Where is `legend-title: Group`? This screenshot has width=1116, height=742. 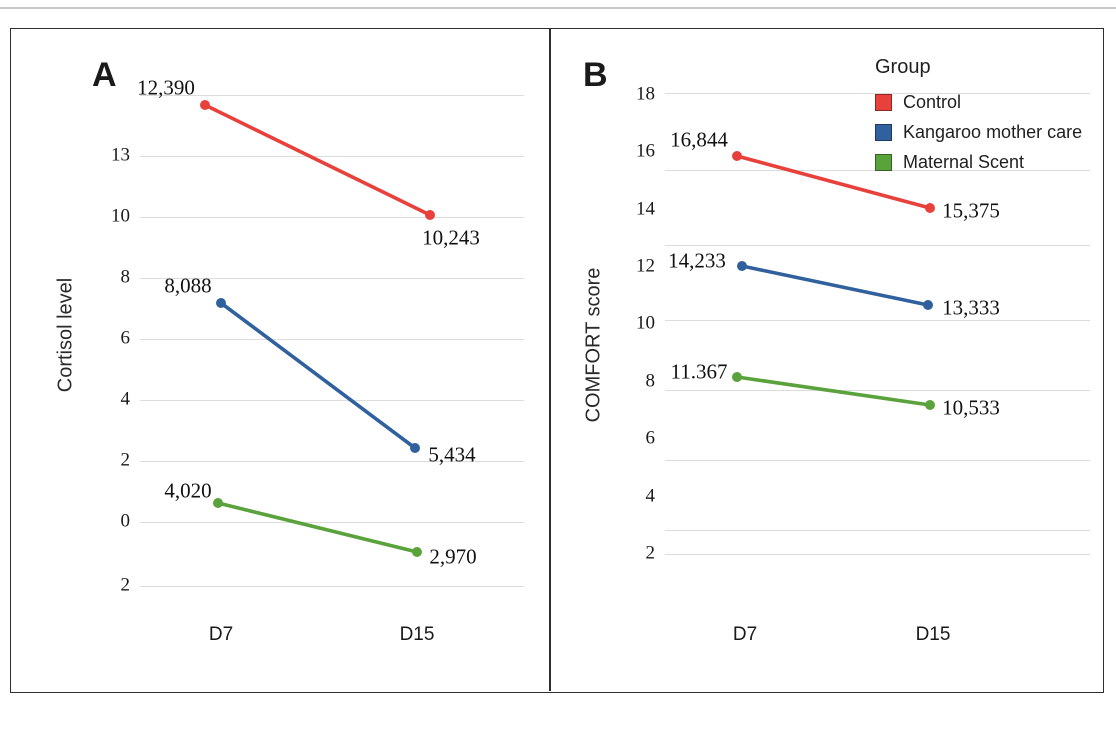
legend-title: Group is located at coordinates (903, 67).